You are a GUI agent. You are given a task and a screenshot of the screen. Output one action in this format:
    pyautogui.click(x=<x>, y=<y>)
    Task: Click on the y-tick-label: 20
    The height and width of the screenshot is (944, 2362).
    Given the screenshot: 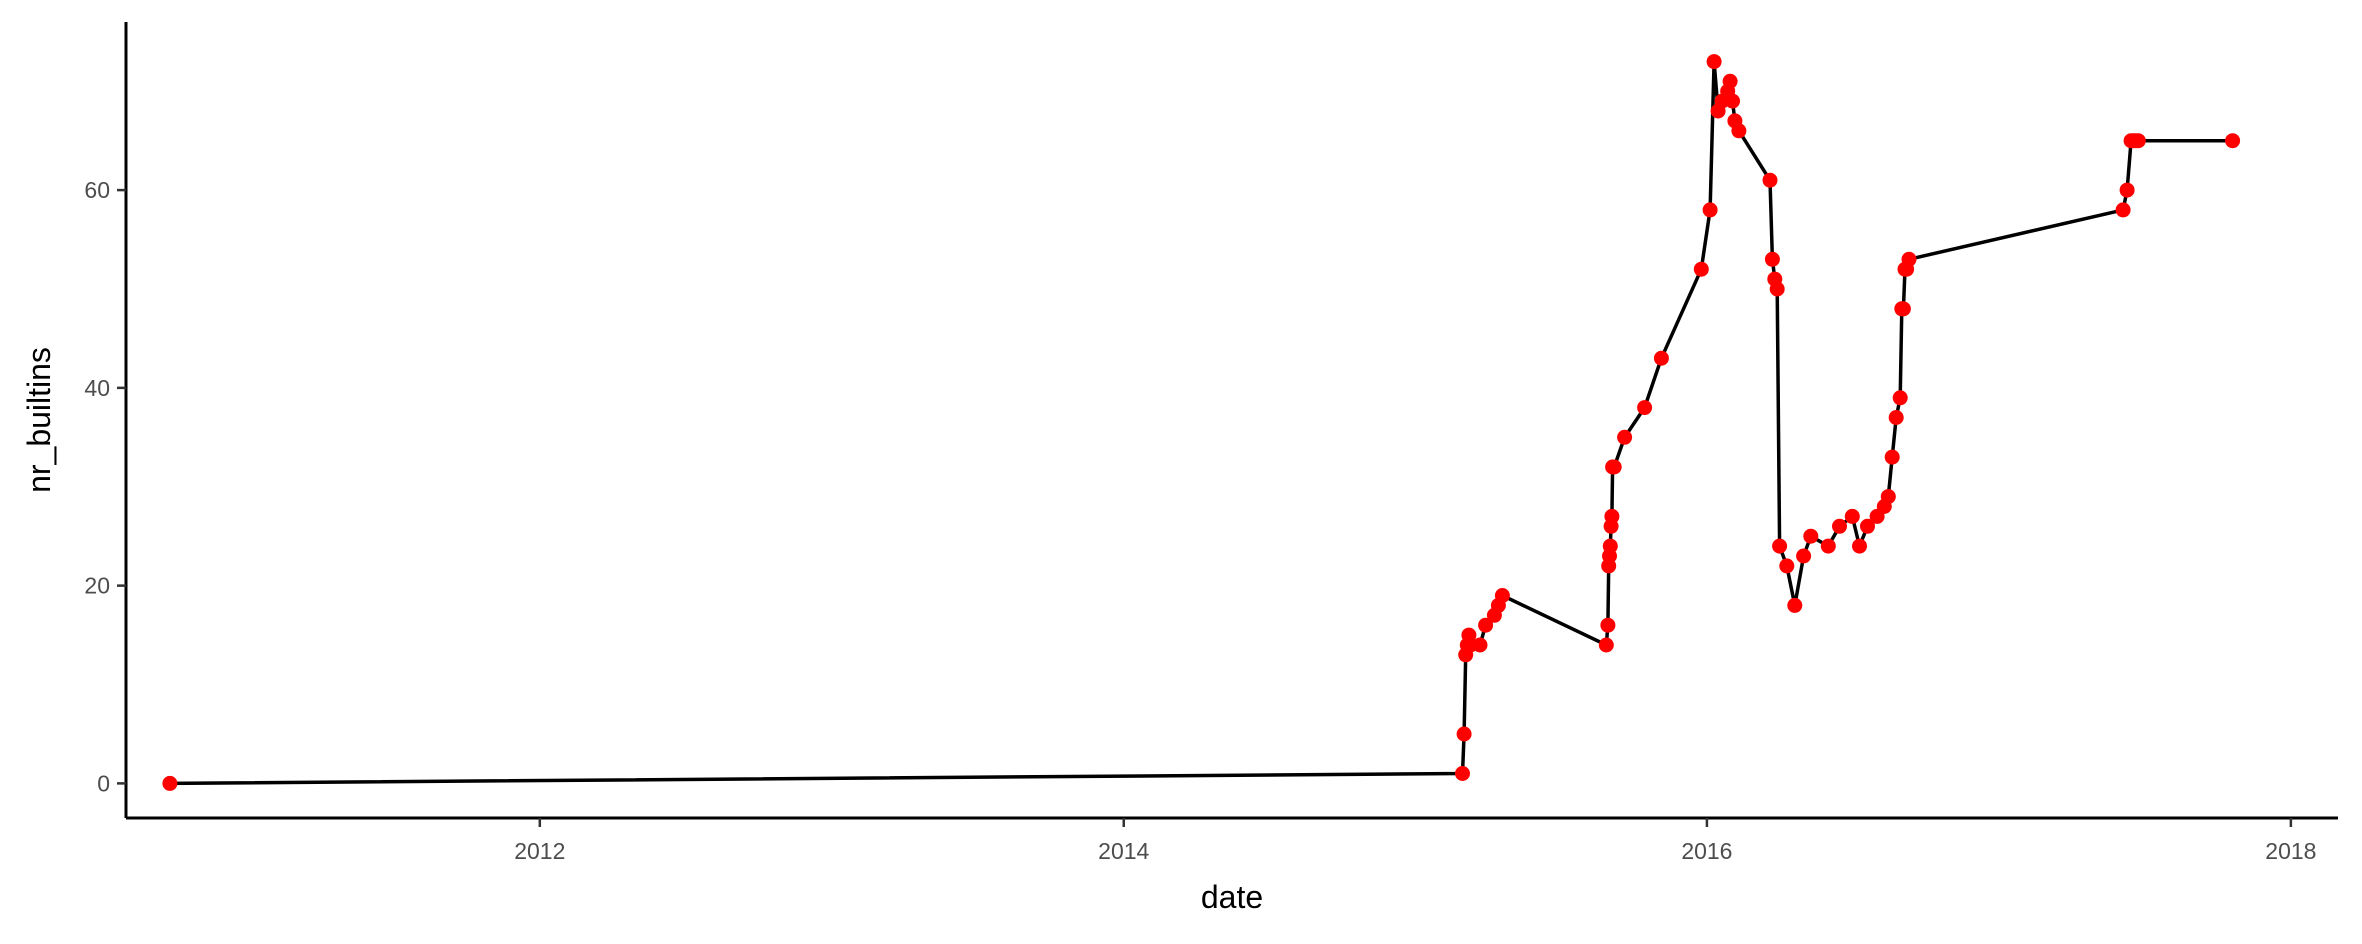 What is the action you would take?
    pyautogui.click(x=97, y=586)
    